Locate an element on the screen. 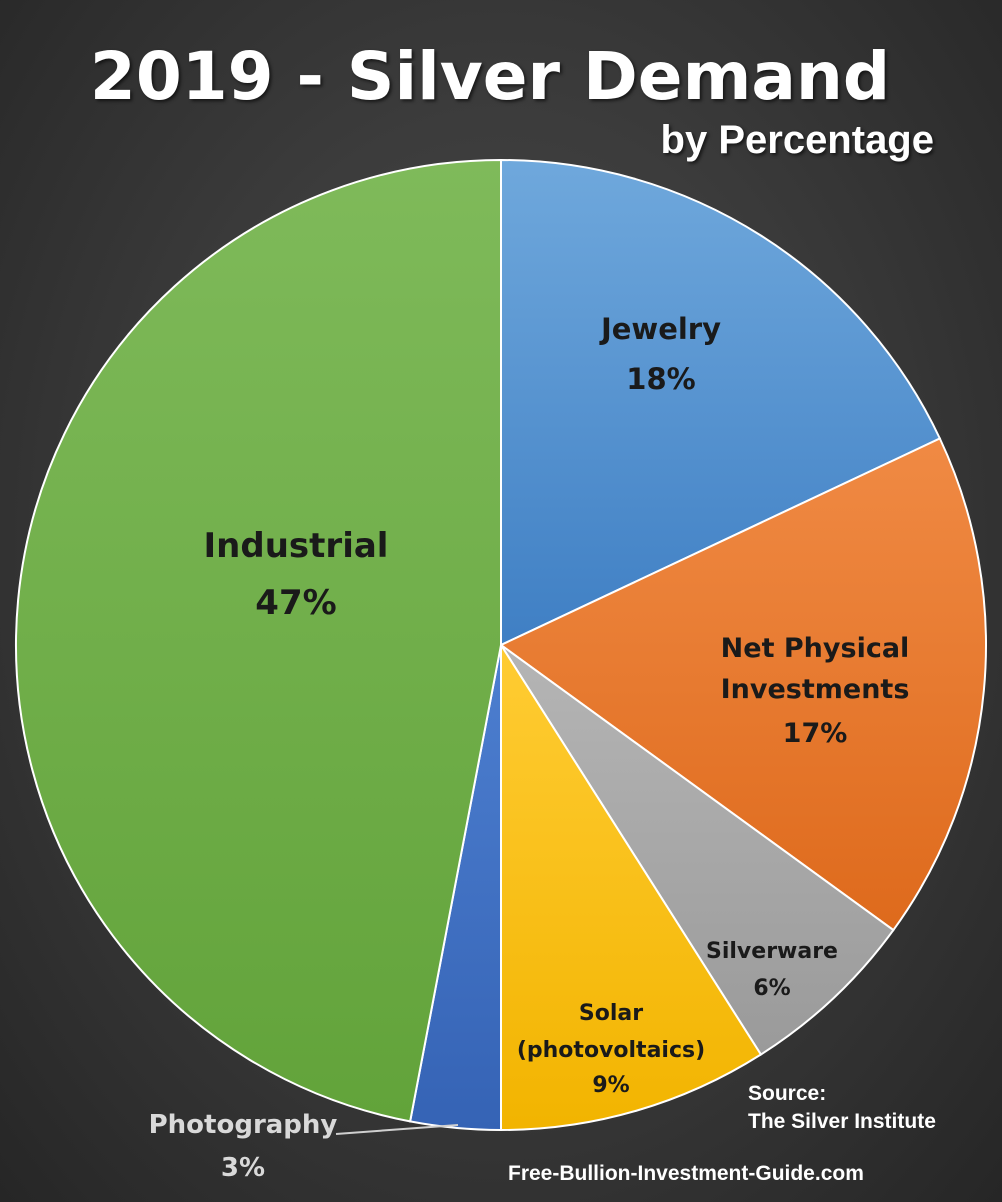  photography-leader-line is located at coordinates (397, 1129).